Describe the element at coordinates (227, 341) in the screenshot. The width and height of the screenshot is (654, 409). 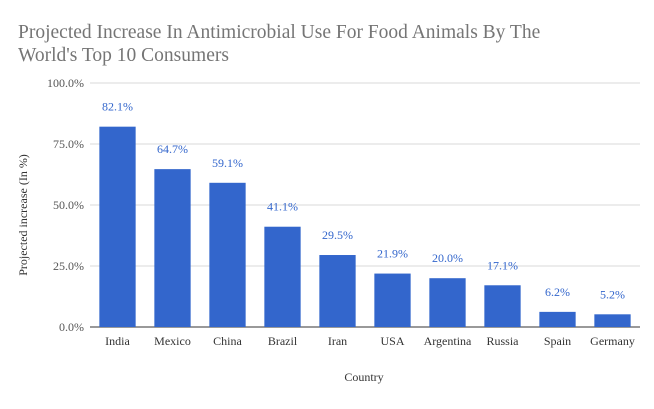
I see `x-category-label: China` at that location.